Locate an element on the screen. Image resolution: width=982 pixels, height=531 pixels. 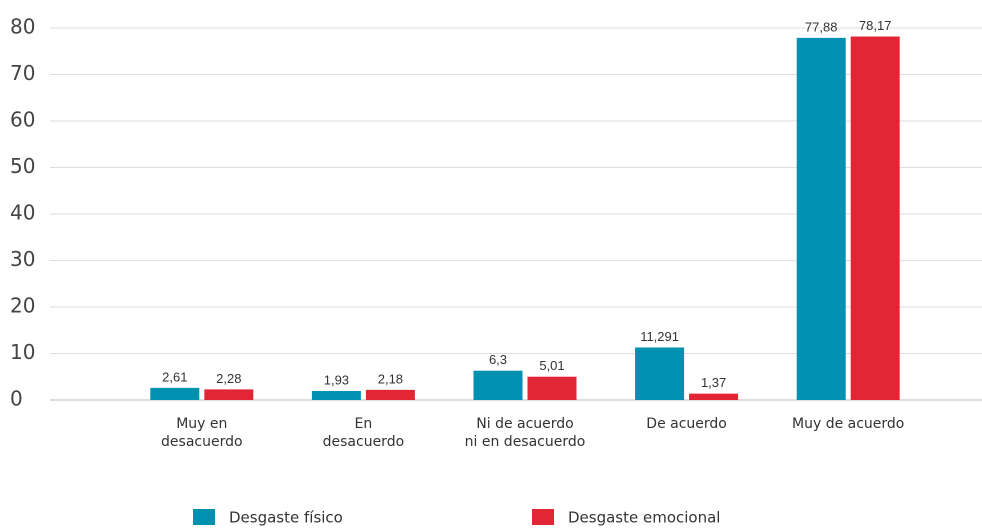
y-tick-label: 40 is located at coordinates (22, 213).